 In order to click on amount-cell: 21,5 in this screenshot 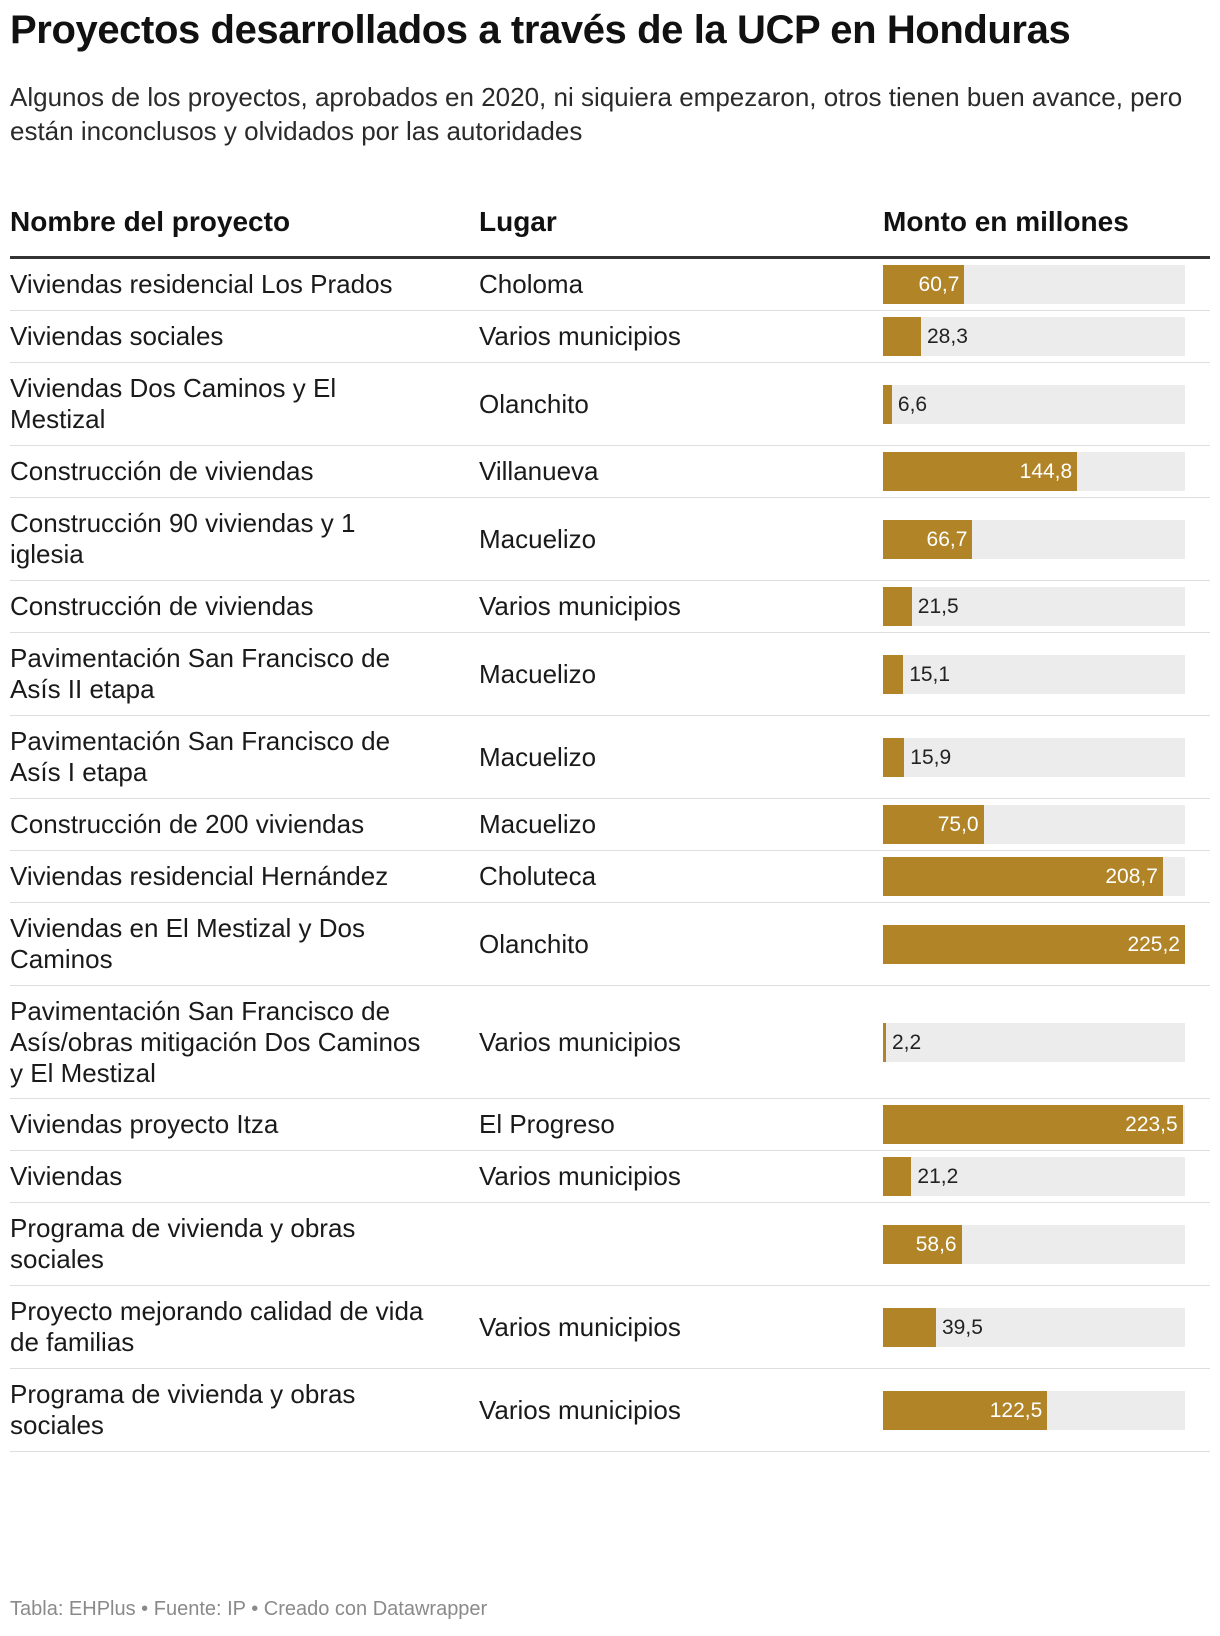, I will do `click(1034, 606)`.